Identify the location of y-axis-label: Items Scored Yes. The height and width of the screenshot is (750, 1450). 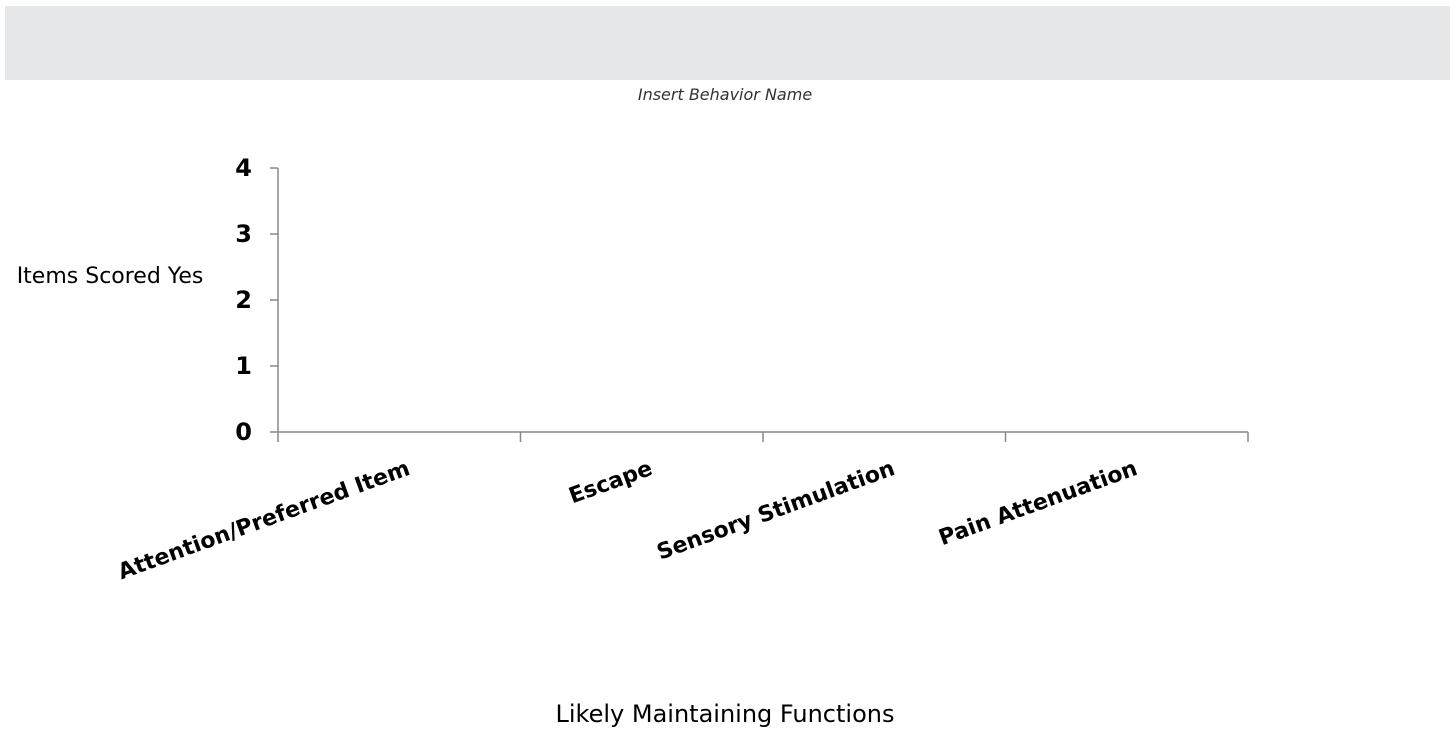
(110, 276).